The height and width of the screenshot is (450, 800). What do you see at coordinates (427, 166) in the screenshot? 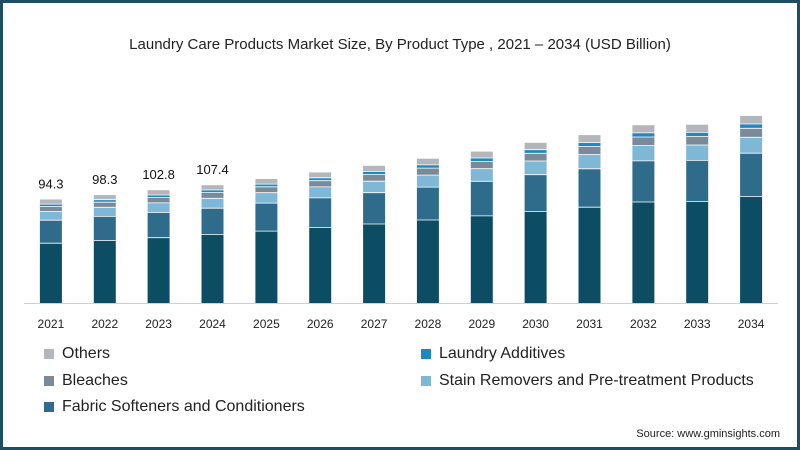
I see `bar-2028-laundry-additives` at bounding box center [427, 166].